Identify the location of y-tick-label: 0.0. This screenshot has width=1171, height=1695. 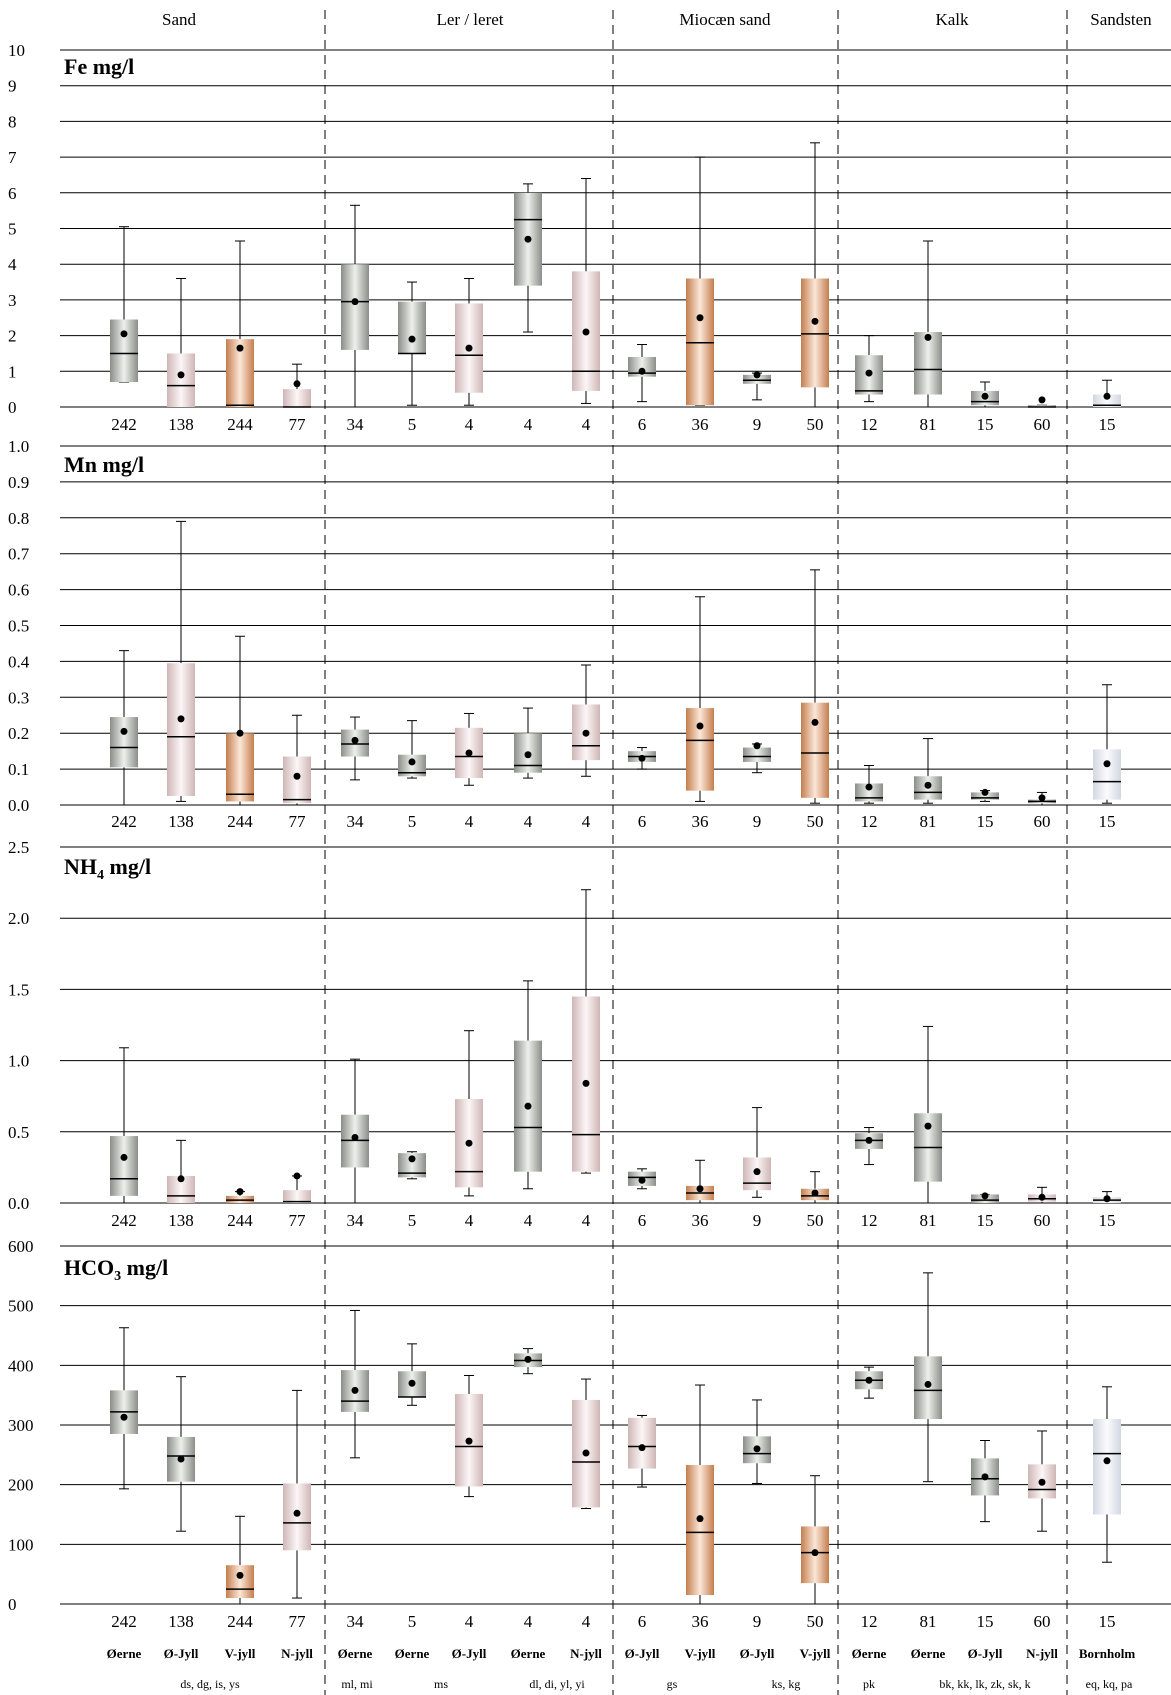
(18, 1203).